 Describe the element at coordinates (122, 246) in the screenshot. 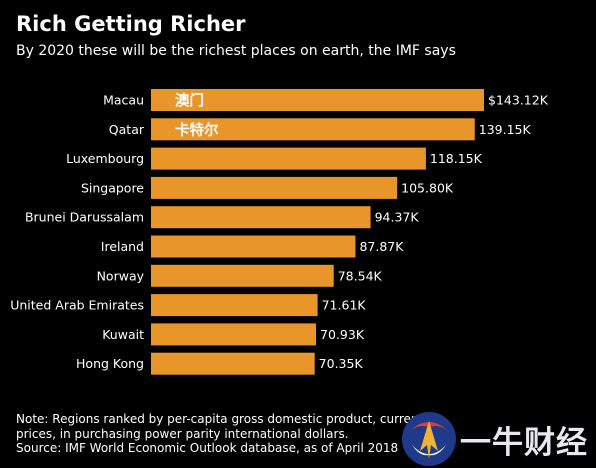

I see `category-label-ireland: Ireland` at that location.